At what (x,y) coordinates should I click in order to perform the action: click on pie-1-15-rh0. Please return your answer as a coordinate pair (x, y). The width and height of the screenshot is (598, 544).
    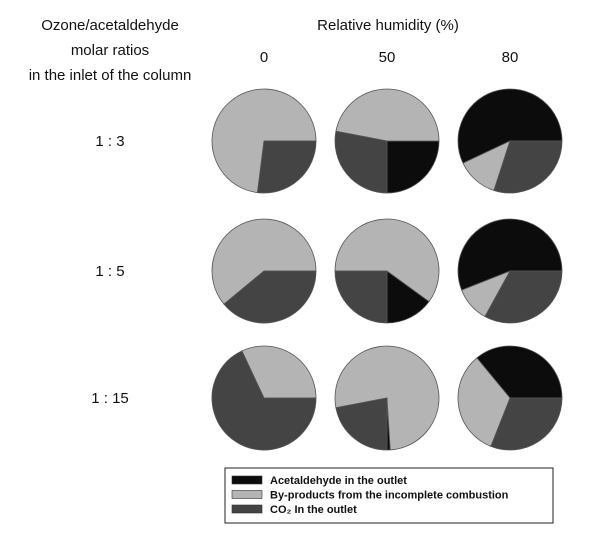
    Looking at the image, I should click on (264, 398).